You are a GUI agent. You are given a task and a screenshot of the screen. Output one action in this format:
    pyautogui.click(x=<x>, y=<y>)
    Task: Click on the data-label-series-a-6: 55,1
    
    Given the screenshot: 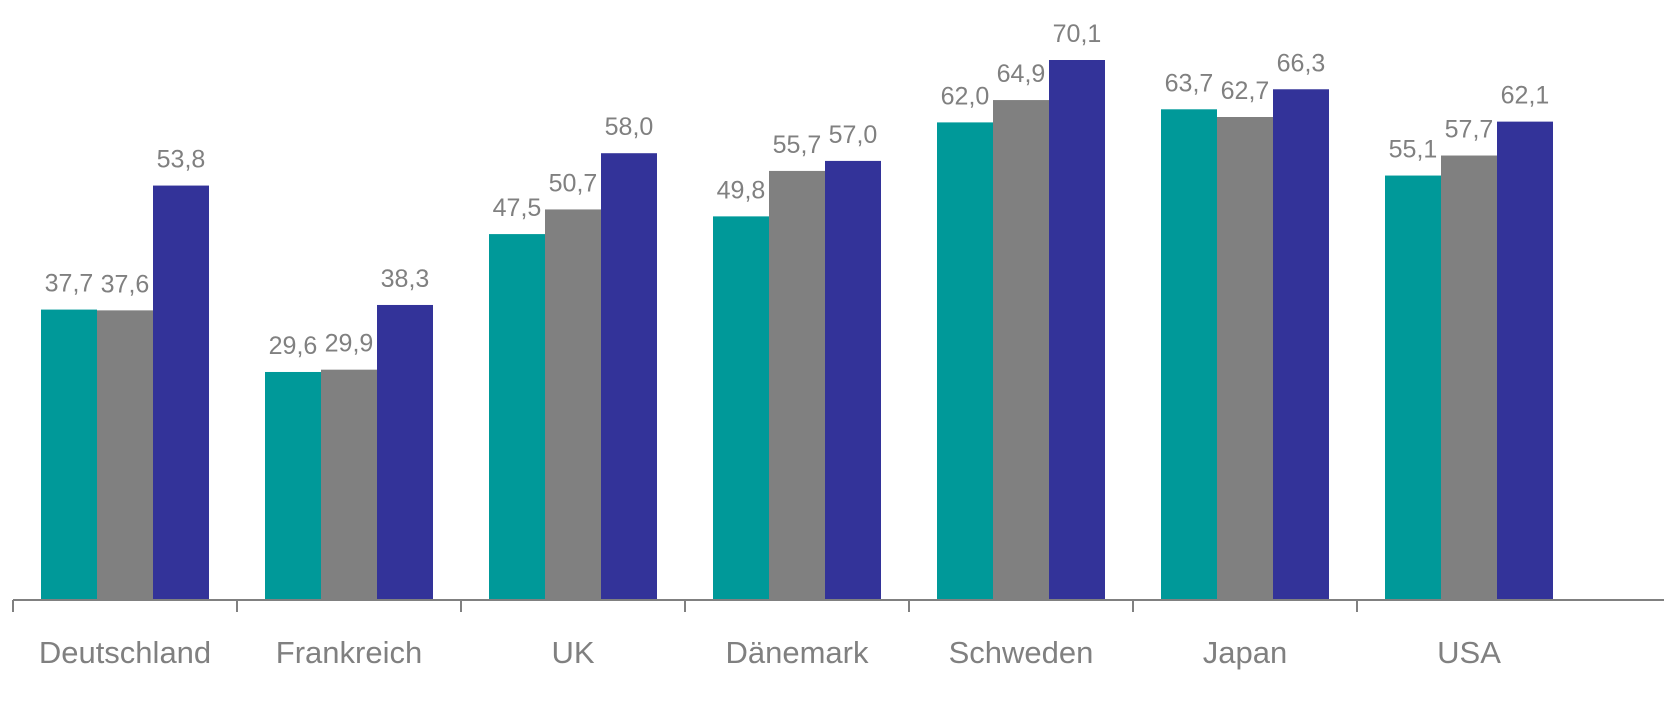 What is the action you would take?
    pyautogui.click(x=1413, y=150)
    